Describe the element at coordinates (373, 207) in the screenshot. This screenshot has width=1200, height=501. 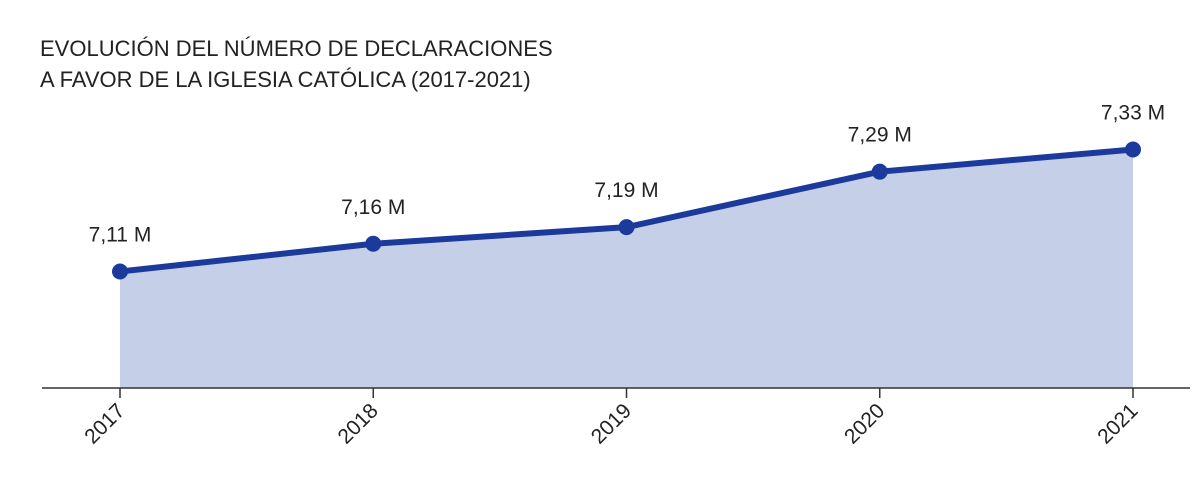
I see `value-label: 7,16 M` at that location.